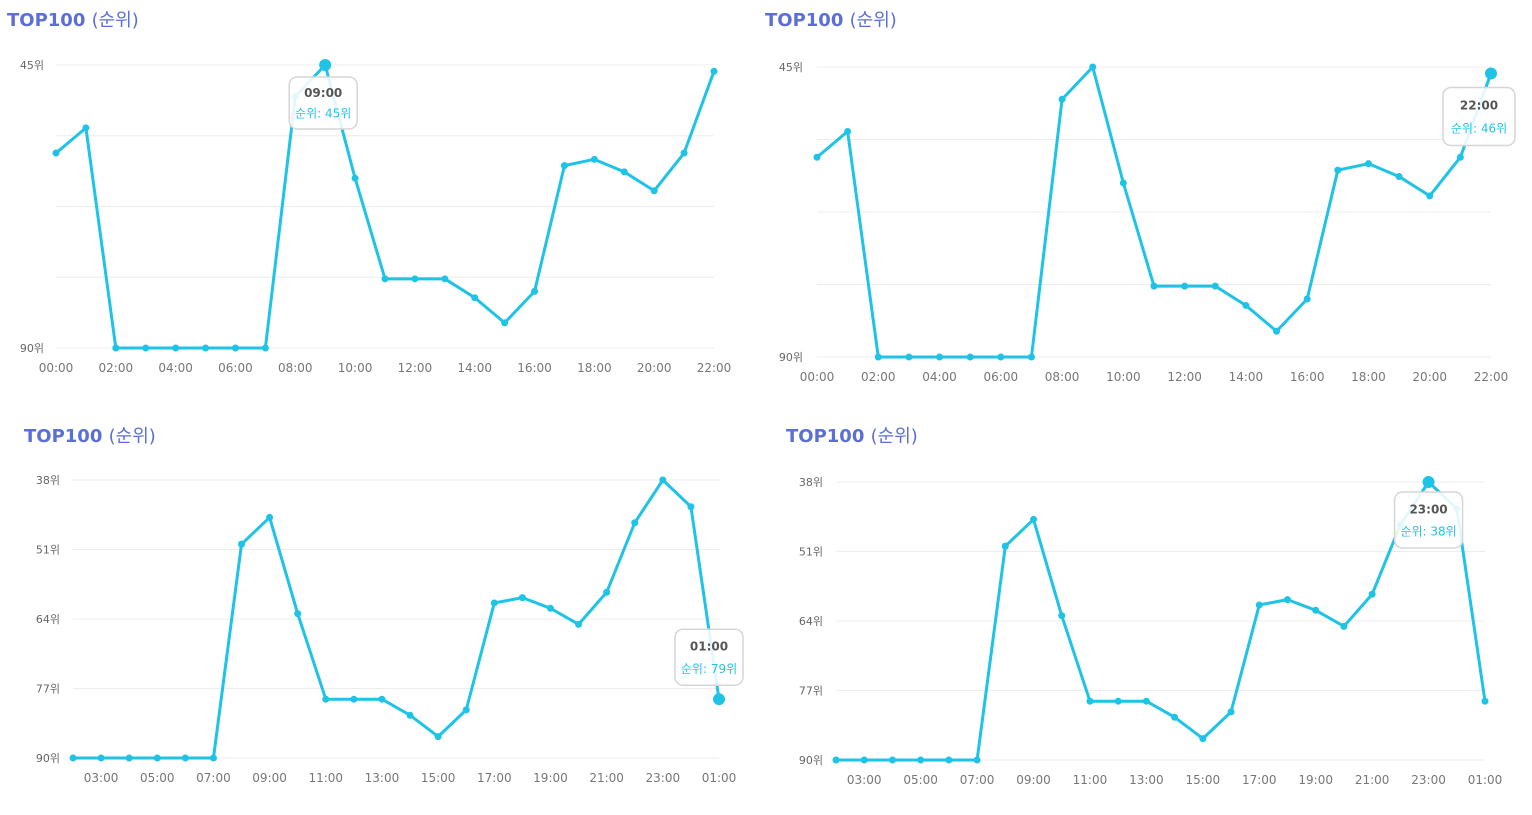  I want to click on tooltip-box, so click(1479, 116).